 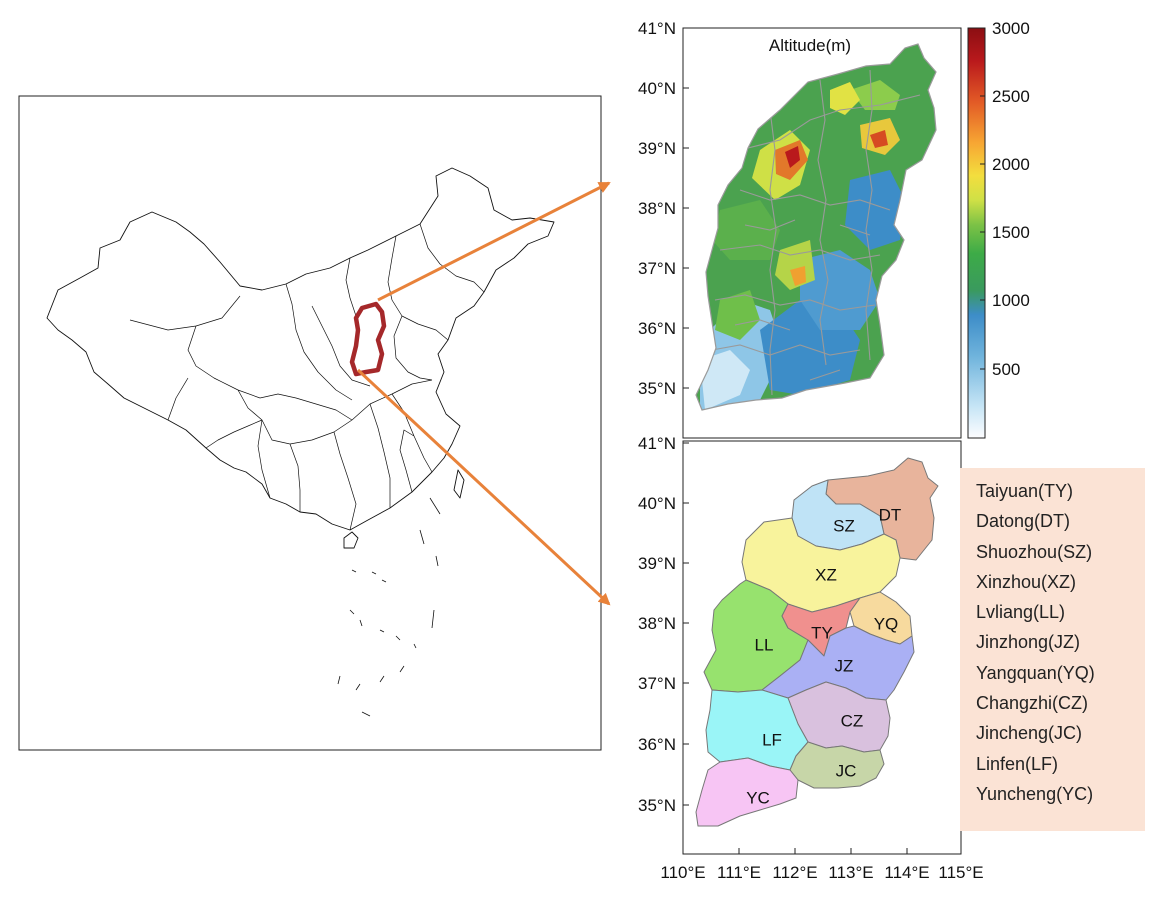 I want to click on region-label-SZ: SZ, so click(x=844, y=525).